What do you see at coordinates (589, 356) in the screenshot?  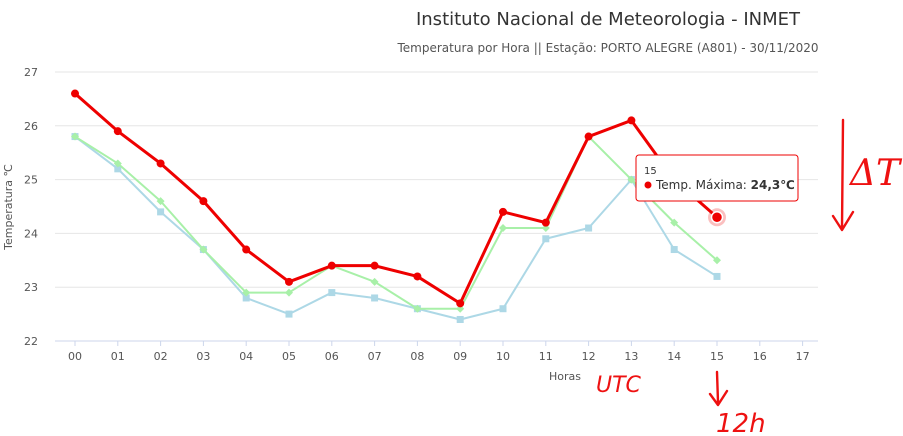 I see `x-tick-label: 12` at bounding box center [589, 356].